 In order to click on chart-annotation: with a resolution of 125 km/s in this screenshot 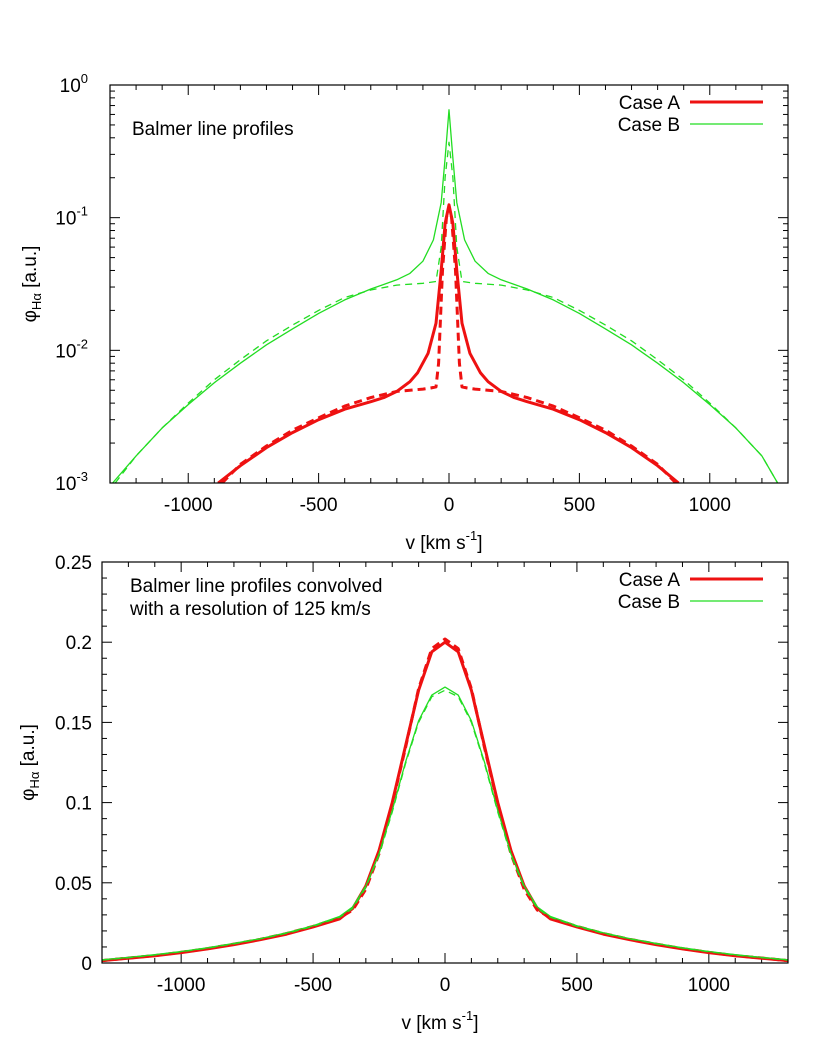, I will do `click(250, 609)`.